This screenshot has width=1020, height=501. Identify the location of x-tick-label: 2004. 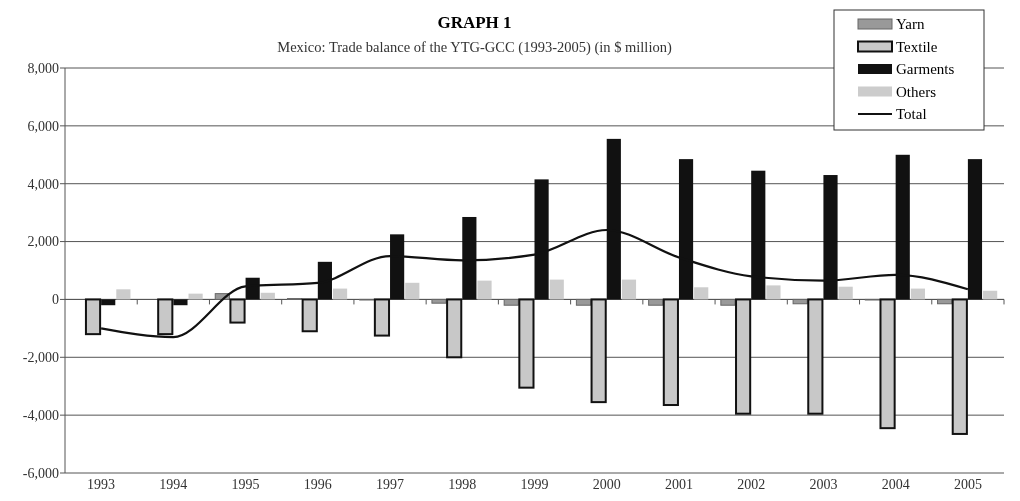
(895, 484).